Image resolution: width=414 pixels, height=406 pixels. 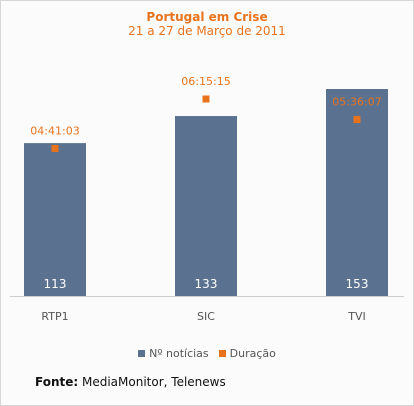 I want to click on source-label: Fonte:, so click(x=57, y=382).